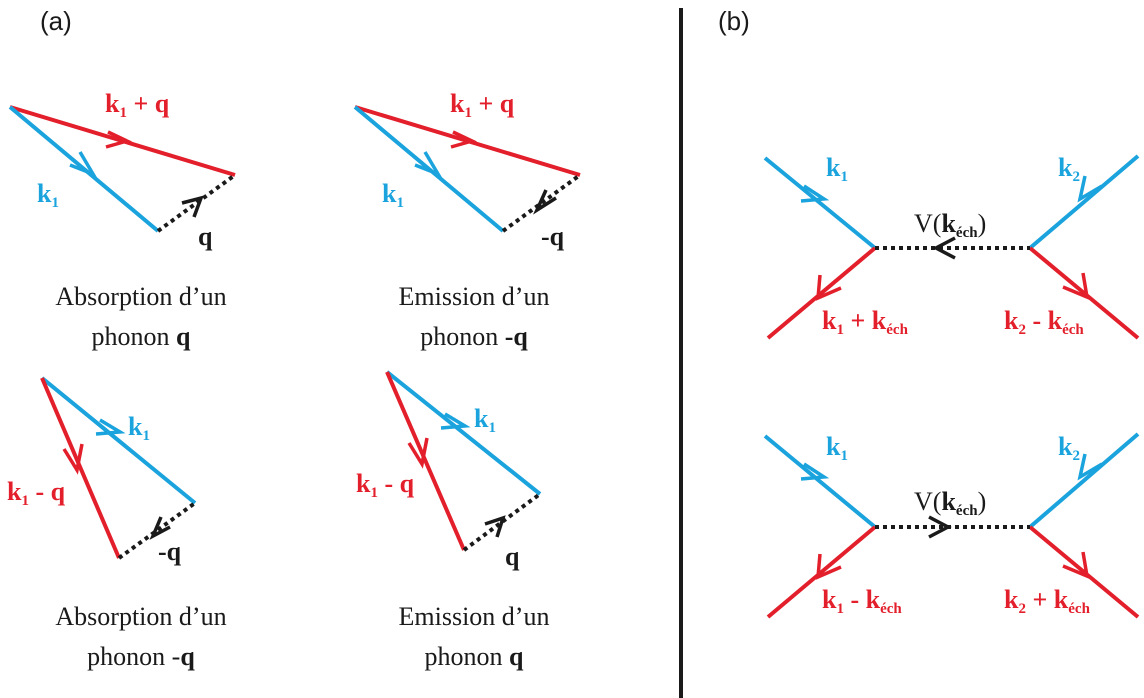 The image size is (1144, 698). I want to click on diagram-emission-minus-q: k1 + q k1 -q Emission d’un phonon -q, so click(467, 220).